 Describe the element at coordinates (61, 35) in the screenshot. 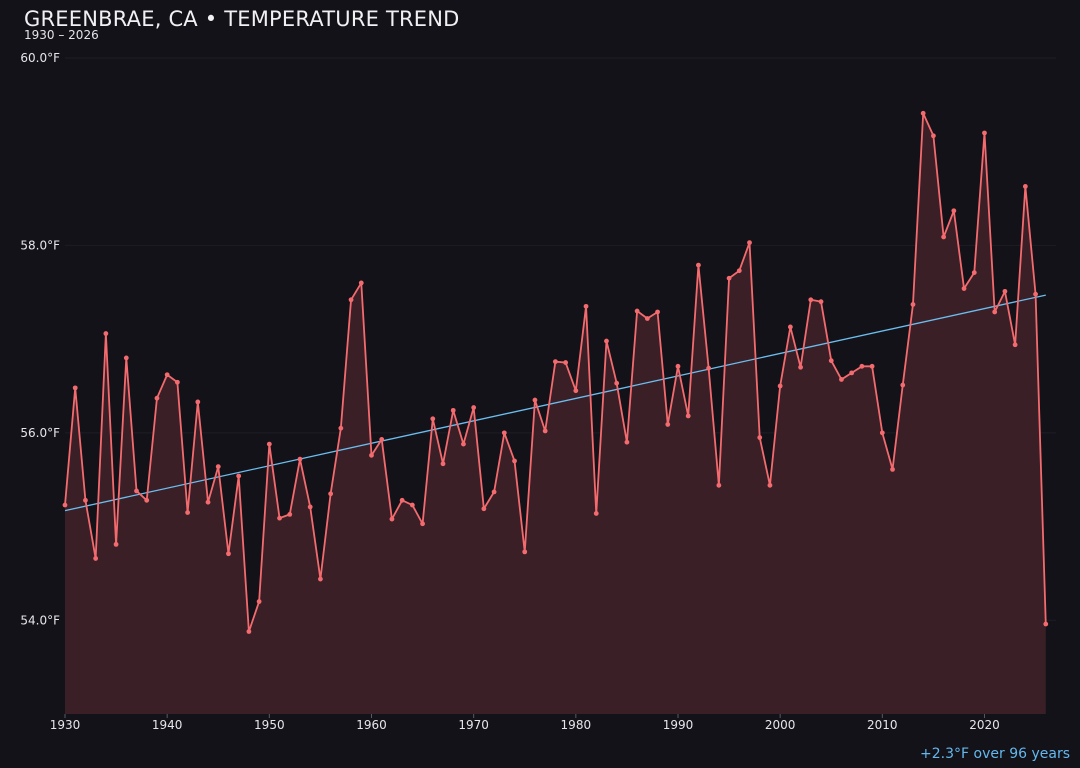

I see `chart-subtitle: 1930 – 2026` at that location.